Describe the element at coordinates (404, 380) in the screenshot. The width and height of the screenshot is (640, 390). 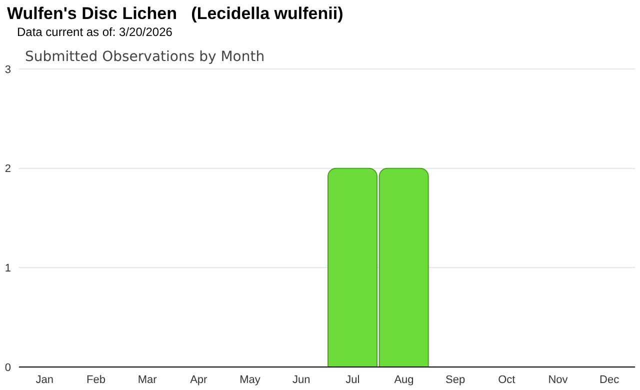
I see `x-tick-label: Aug` at that location.